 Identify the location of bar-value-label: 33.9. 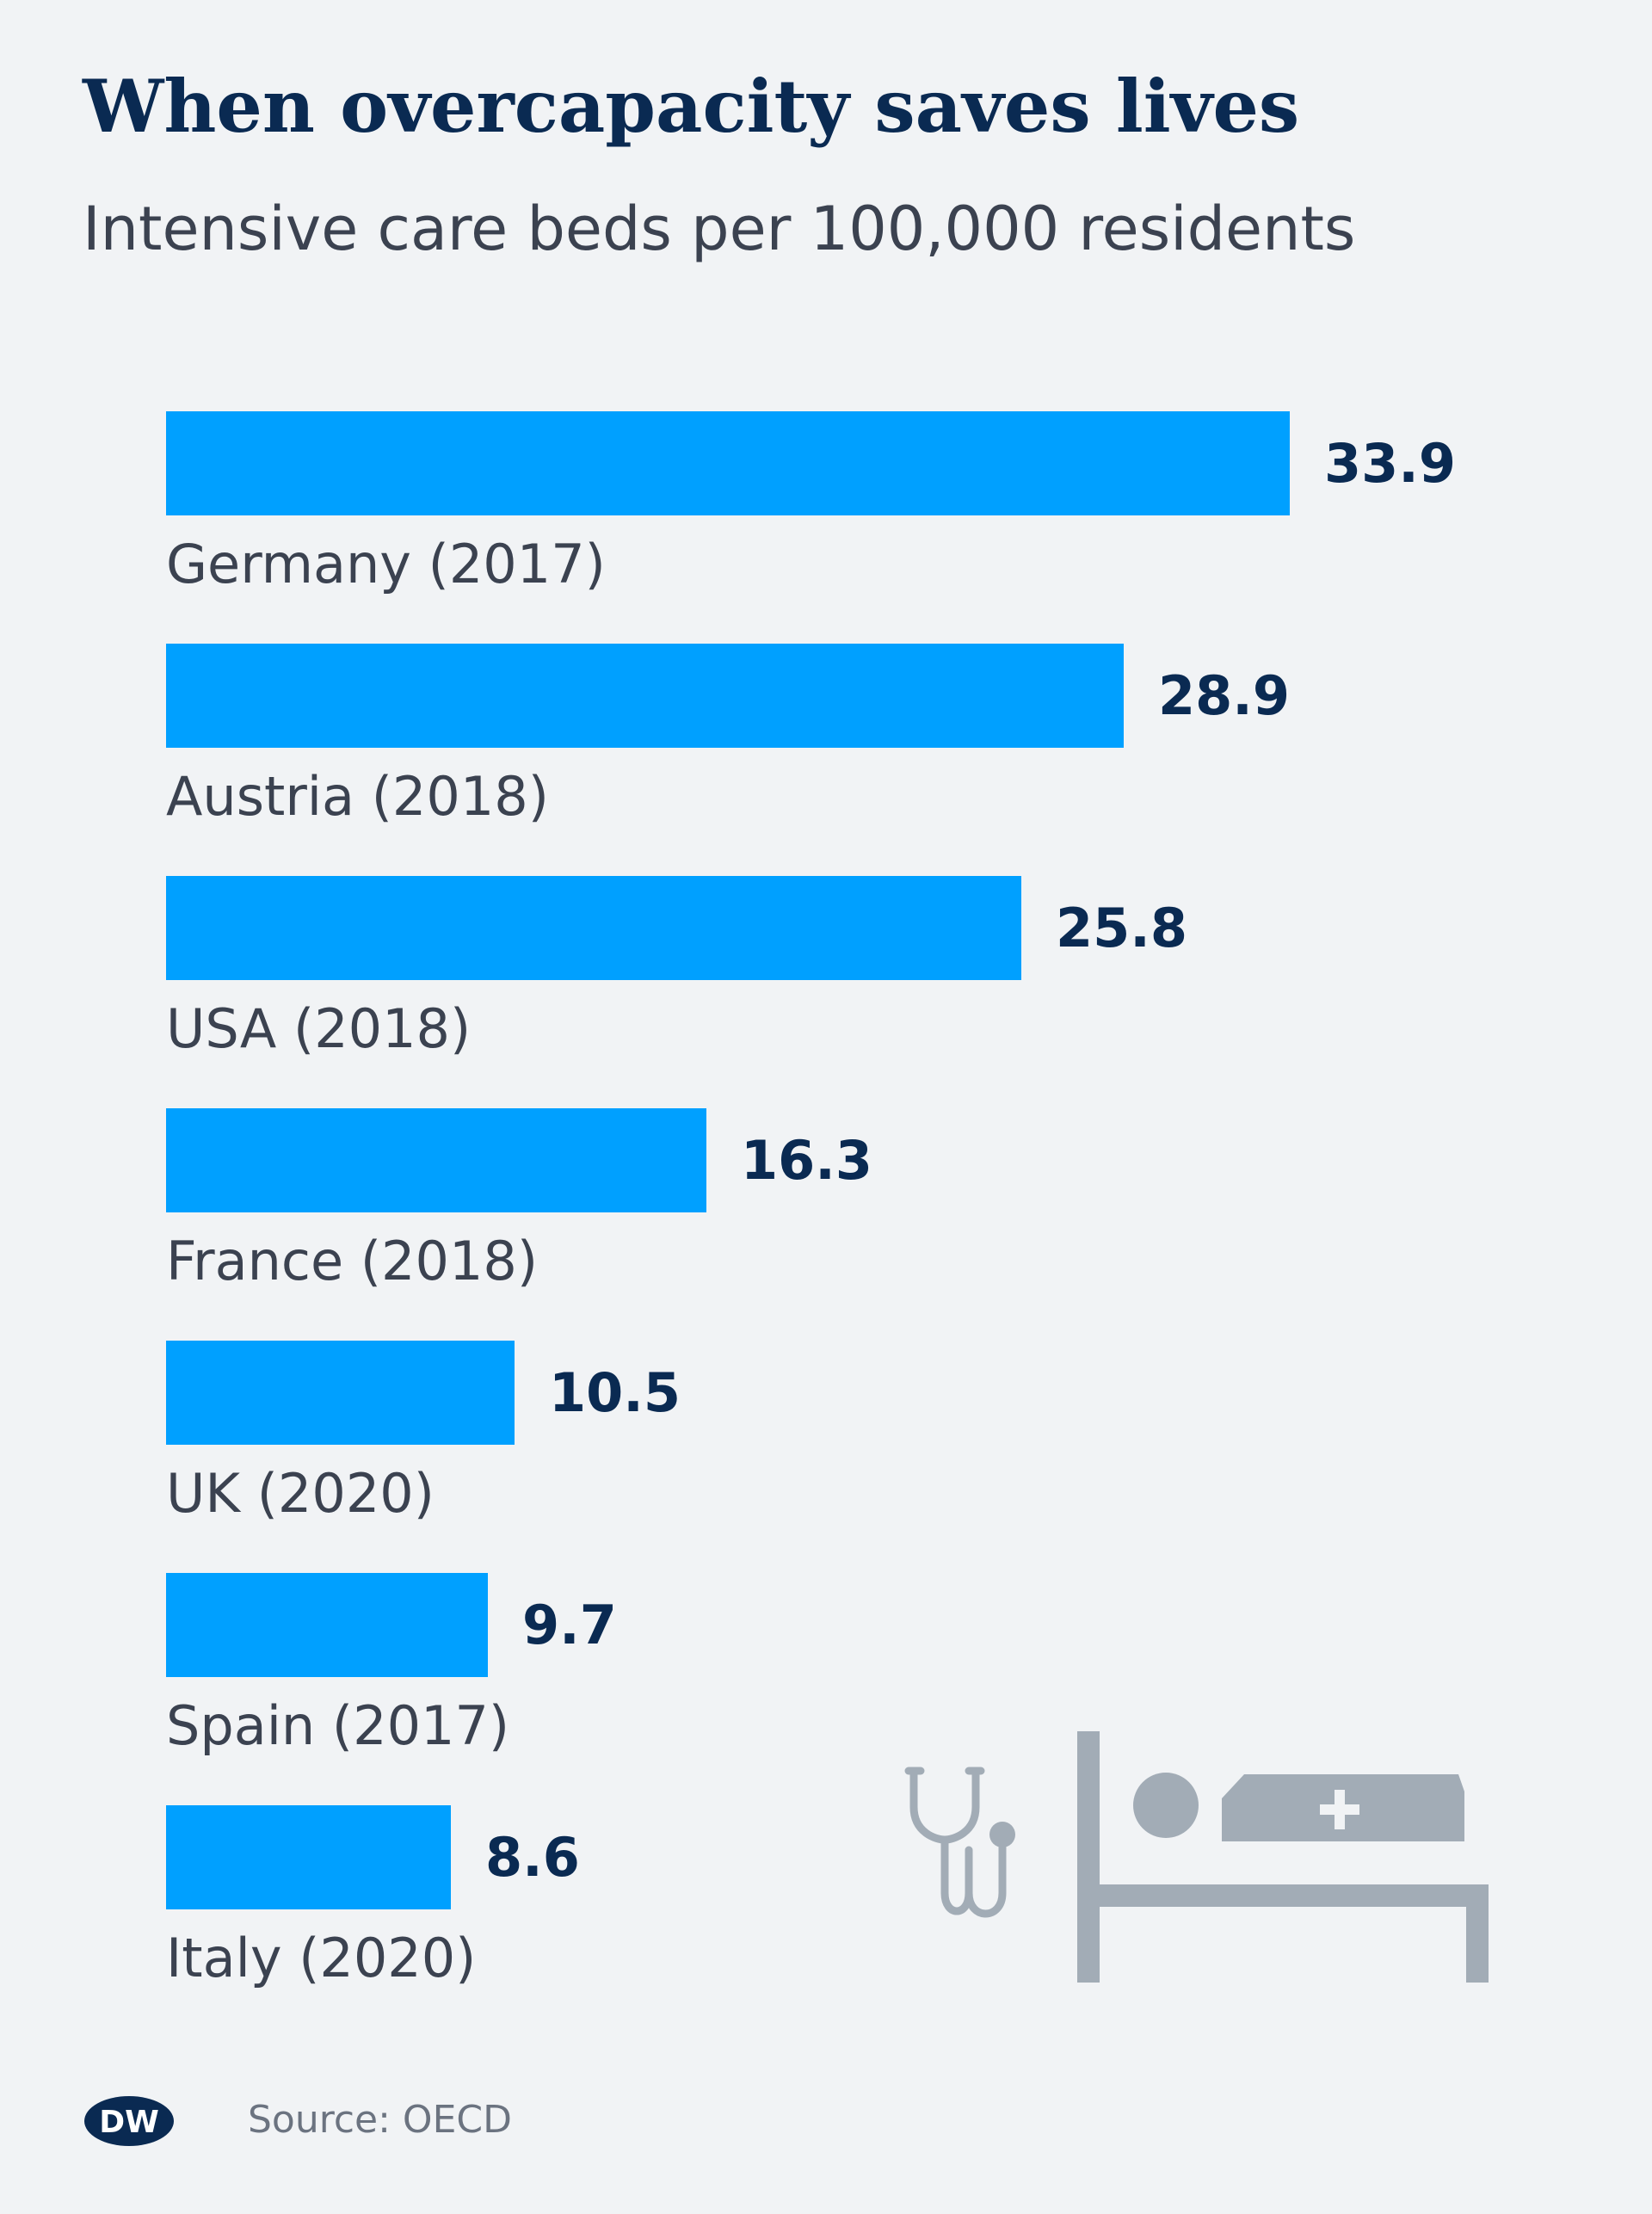
(1390, 463).